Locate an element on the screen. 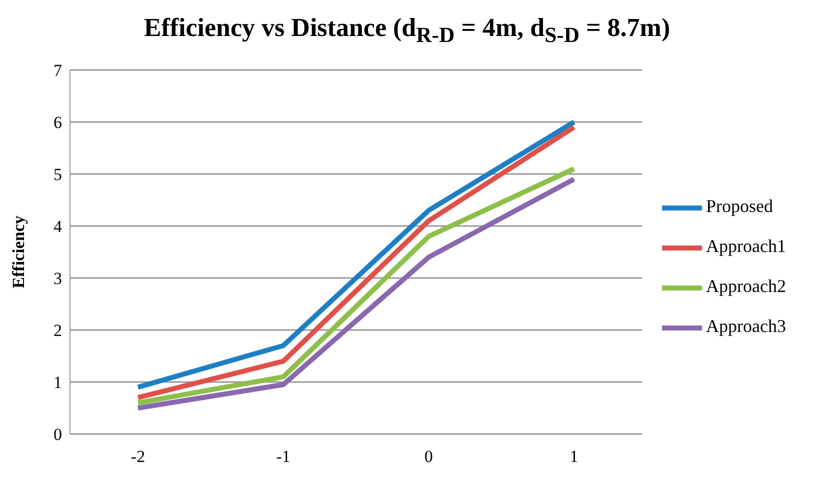  y-tick-label: 2 is located at coordinates (58, 330).